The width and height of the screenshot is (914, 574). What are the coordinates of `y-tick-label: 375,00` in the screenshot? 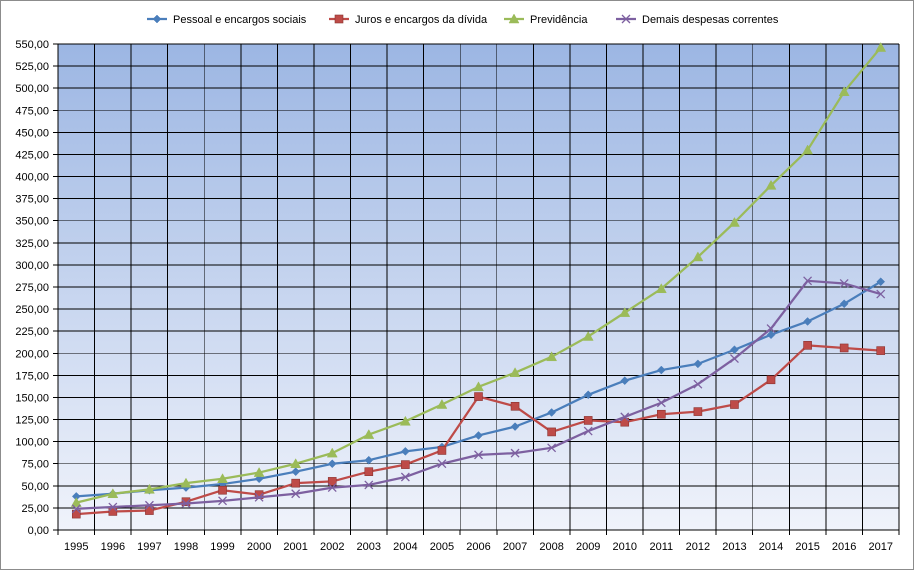 It's located at (32, 200).